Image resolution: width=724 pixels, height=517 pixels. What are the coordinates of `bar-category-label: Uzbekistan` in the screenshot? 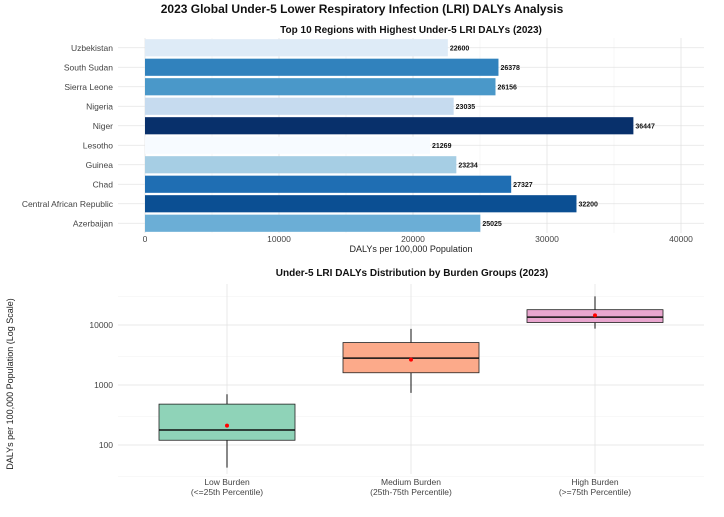 It's located at (92, 48).